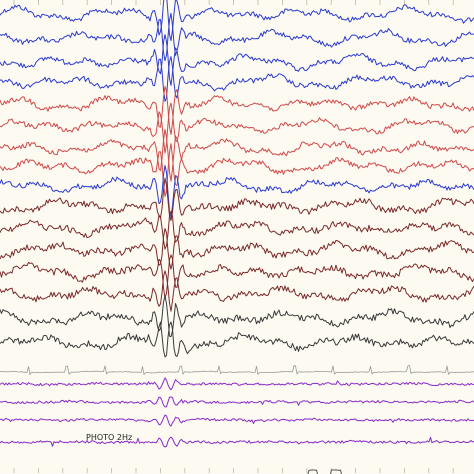 This screenshot has height=474, width=474. I want to click on blue-group-2-trace, so click(237, 191).